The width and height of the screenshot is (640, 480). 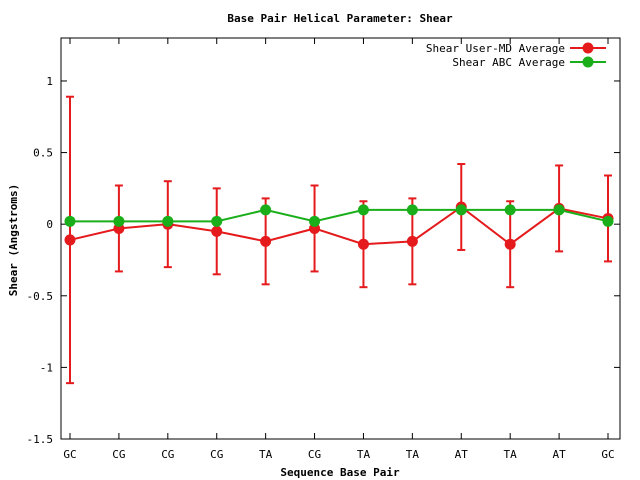 I want to click on chart-title: Base Pair Helical Parameter: Shear, so click(x=340, y=18).